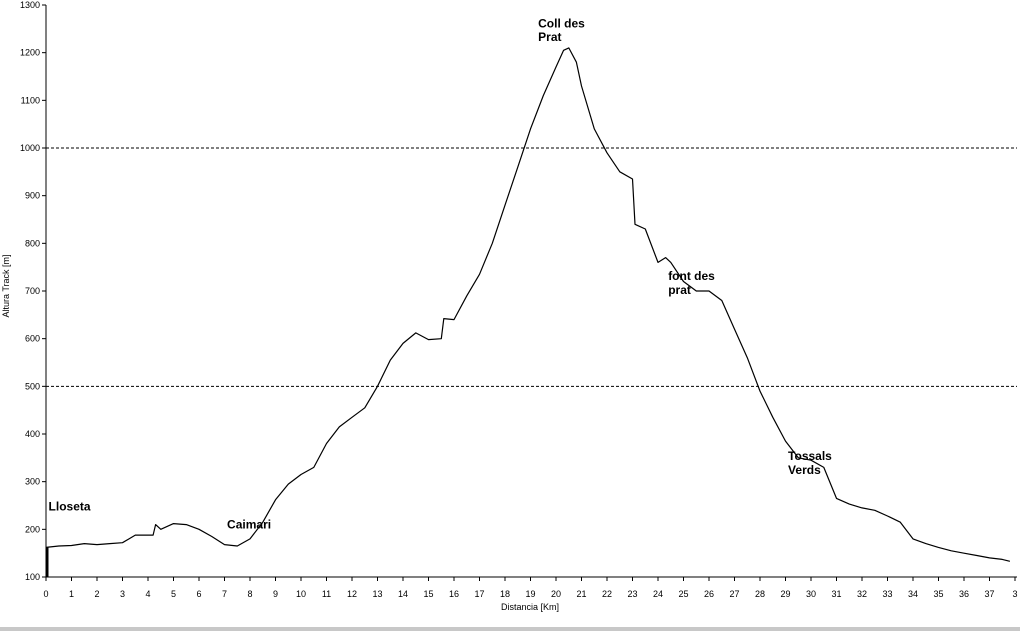  What do you see at coordinates (836, 594) in the screenshot?
I see `x-tick-label: 31` at bounding box center [836, 594].